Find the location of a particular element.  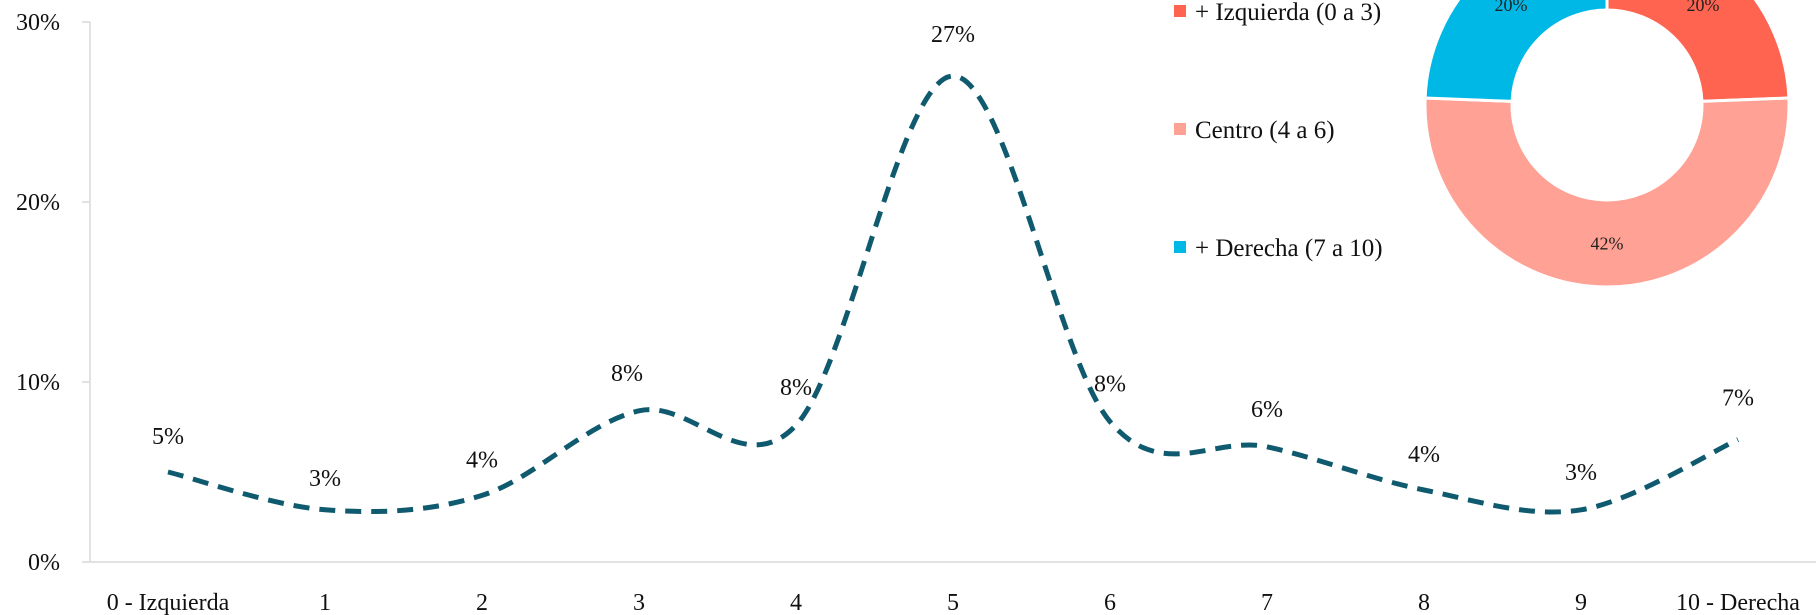

x-tick-label: 3 is located at coordinates (639, 602).